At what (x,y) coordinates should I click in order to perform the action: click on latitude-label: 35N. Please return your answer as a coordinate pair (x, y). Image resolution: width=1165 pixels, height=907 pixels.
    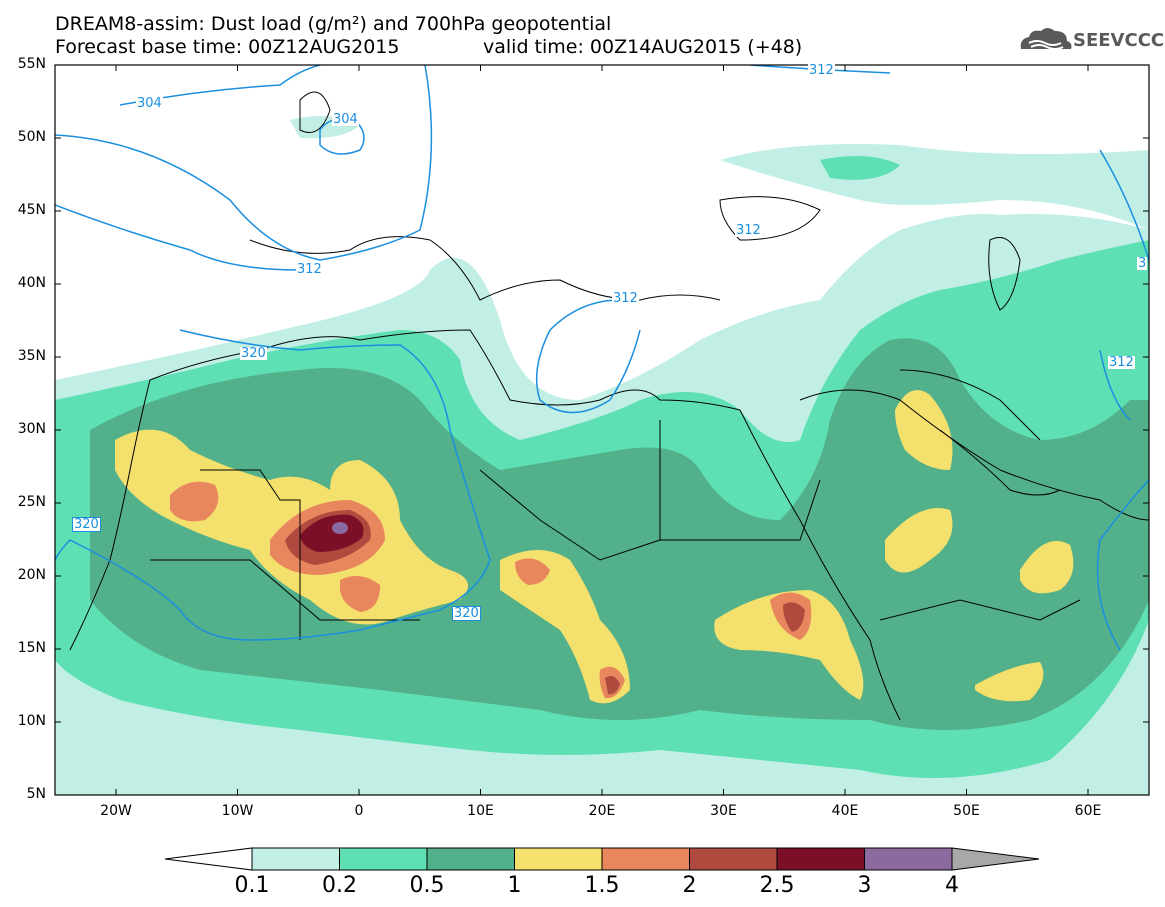
    Looking at the image, I should click on (31, 356).